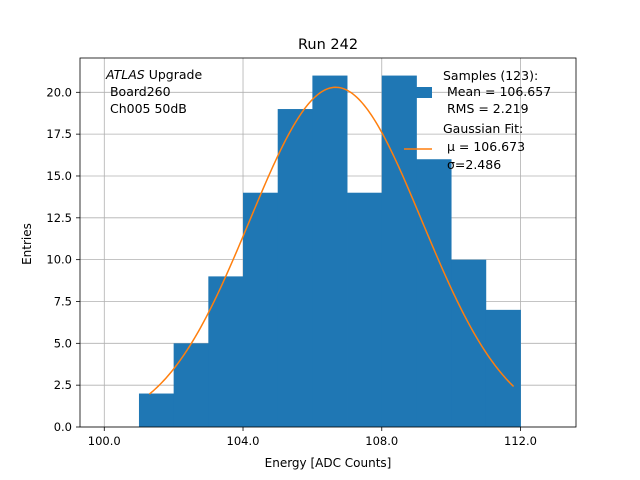  Describe the element at coordinates (484, 146) in the screenshot. I see `legend-fit-line2: μ = 106.673` at that location.